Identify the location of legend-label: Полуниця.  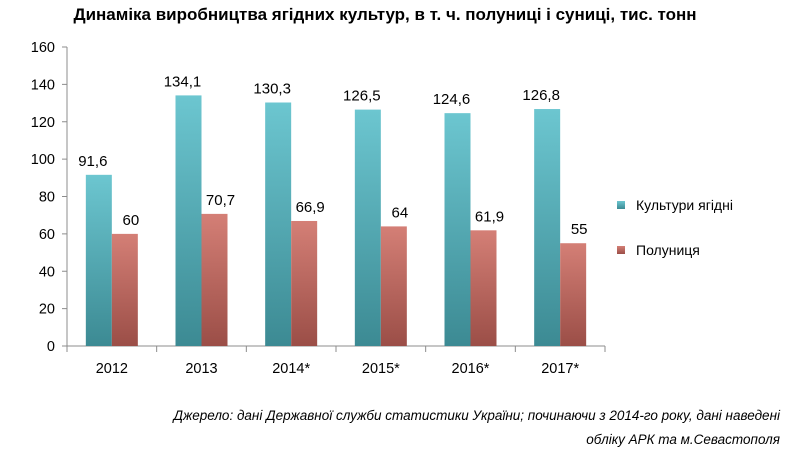
(668, 250).